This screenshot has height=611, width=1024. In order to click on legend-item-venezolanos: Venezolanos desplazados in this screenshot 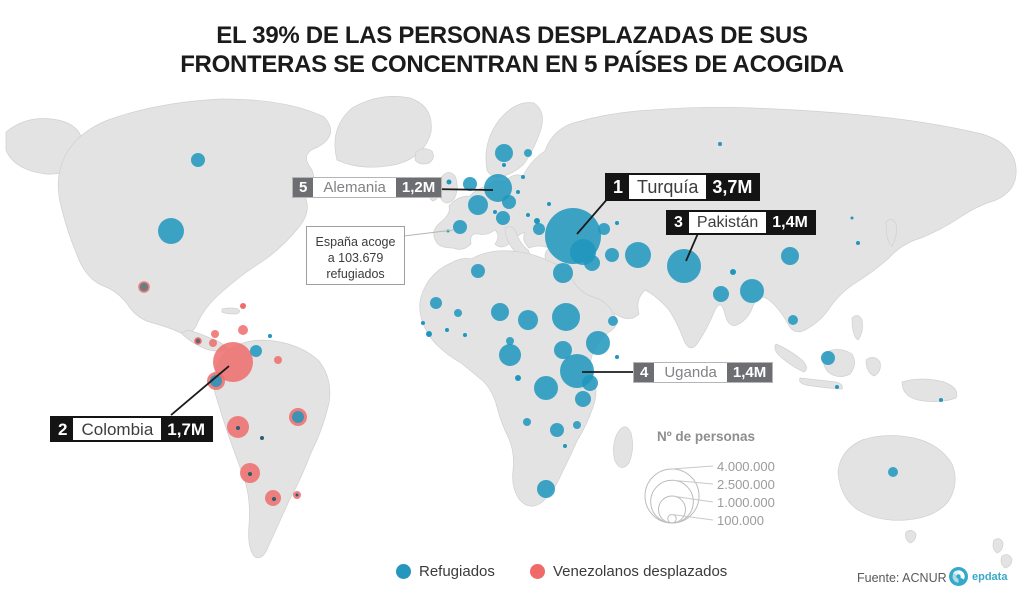, I will do `click(628, 571)`.